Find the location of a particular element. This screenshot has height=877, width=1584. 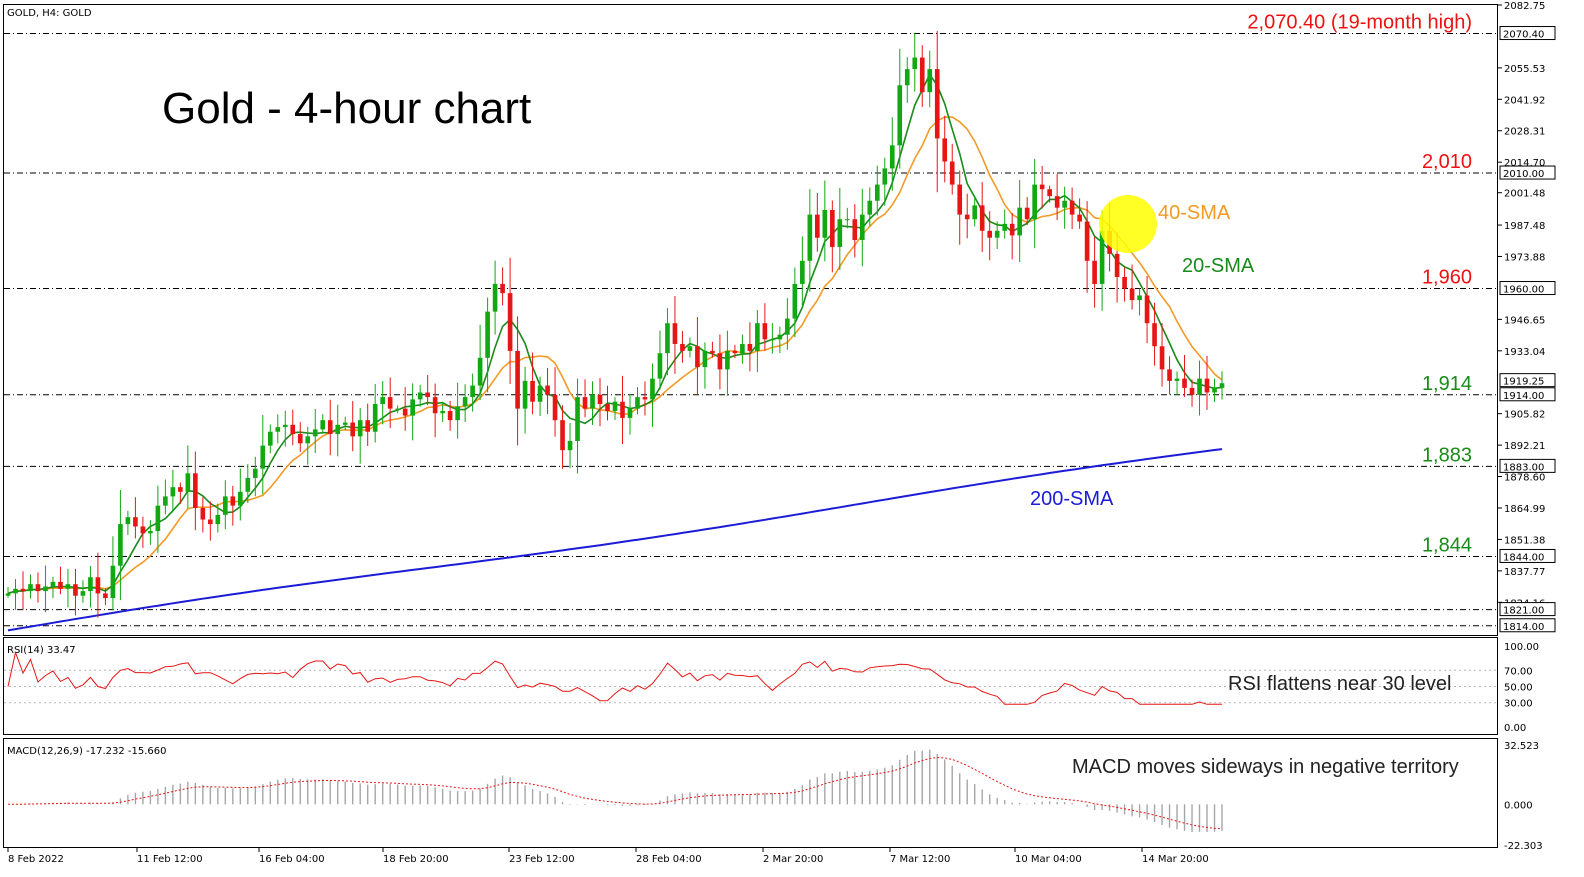

price-tick-10: 1905.82 is located at coordinates (1524, 415).